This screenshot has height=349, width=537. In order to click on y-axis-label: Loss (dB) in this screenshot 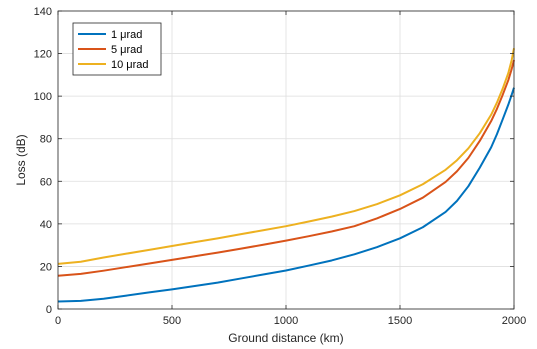, I will do `click(21, 159)`.